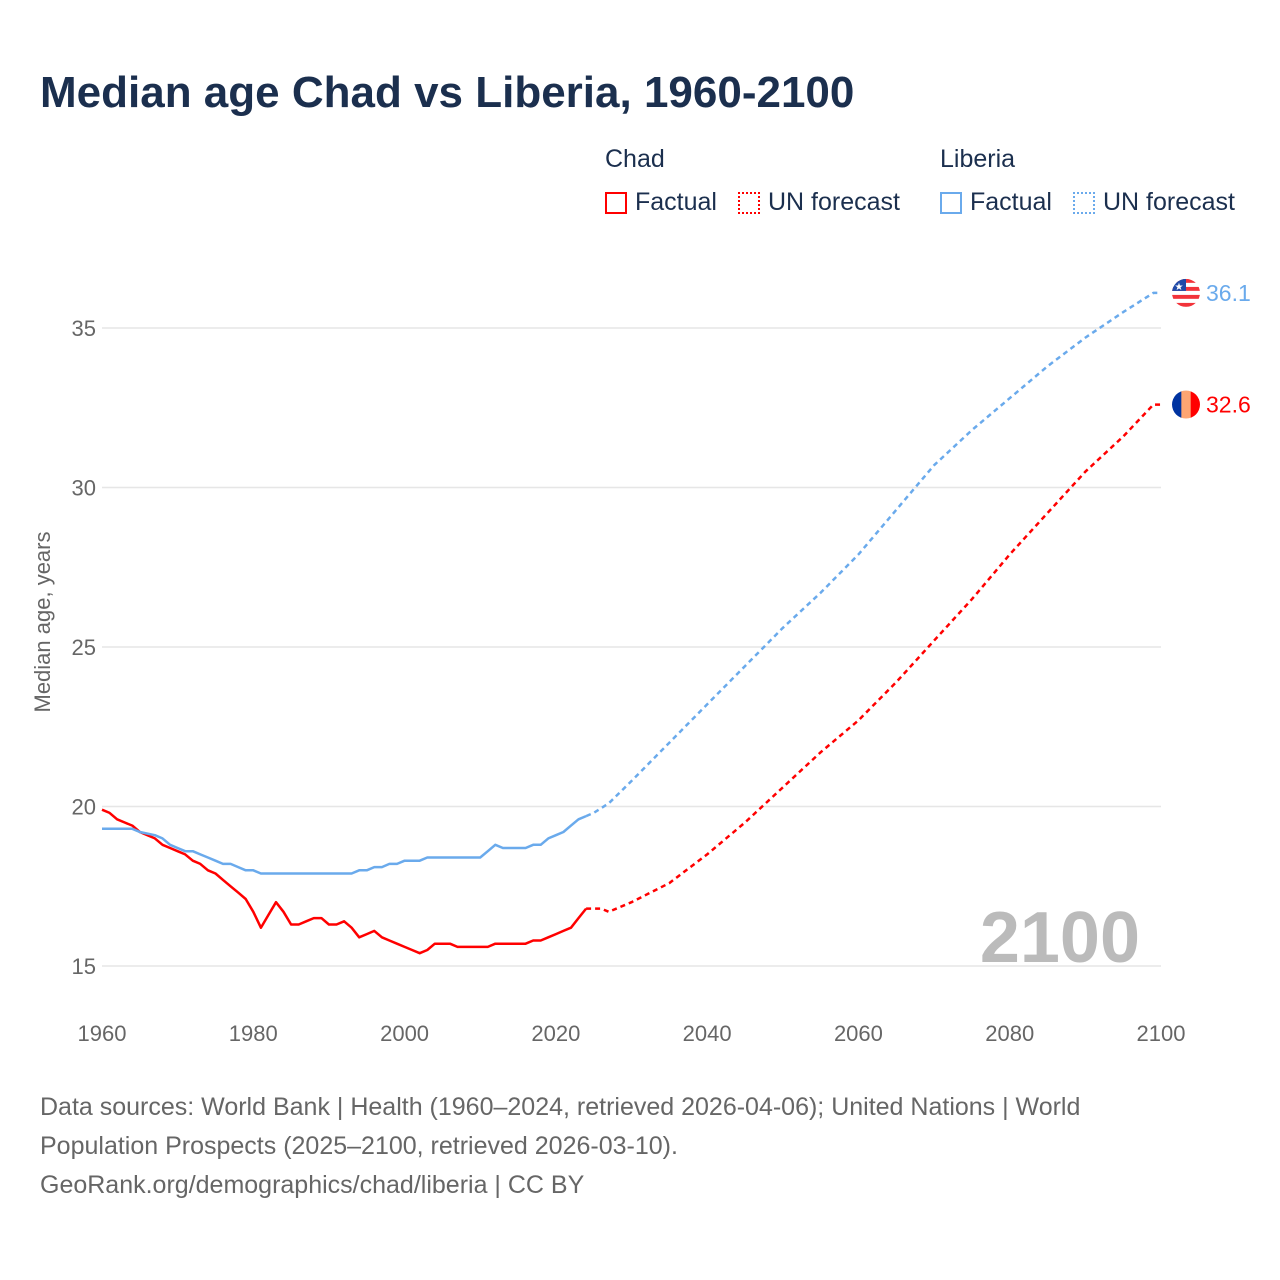  Describe the element at coordinates (253, 1033) in the screenshot. I see `x-tick-label: 1980` at that location.